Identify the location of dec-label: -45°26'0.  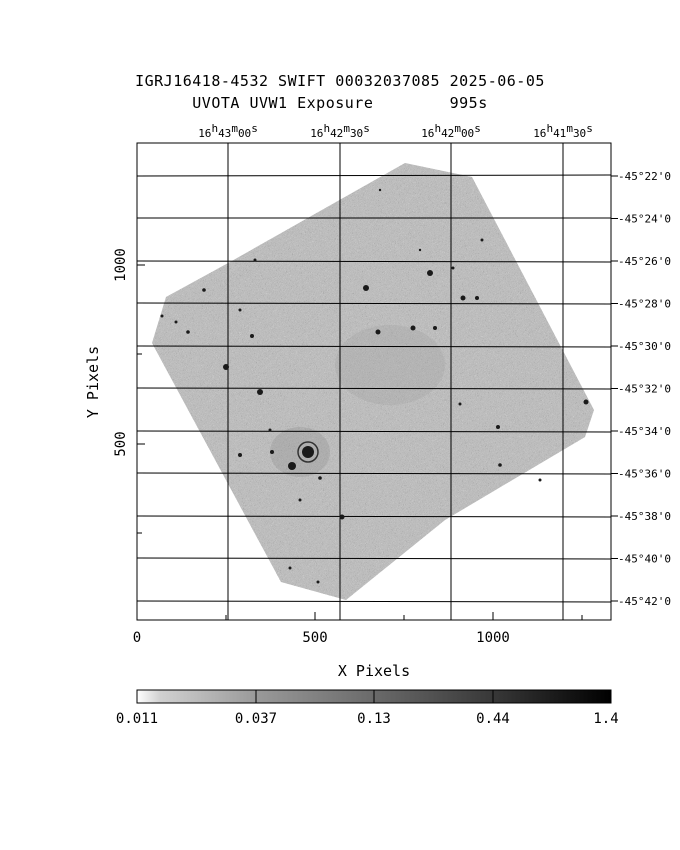
(644, 261).